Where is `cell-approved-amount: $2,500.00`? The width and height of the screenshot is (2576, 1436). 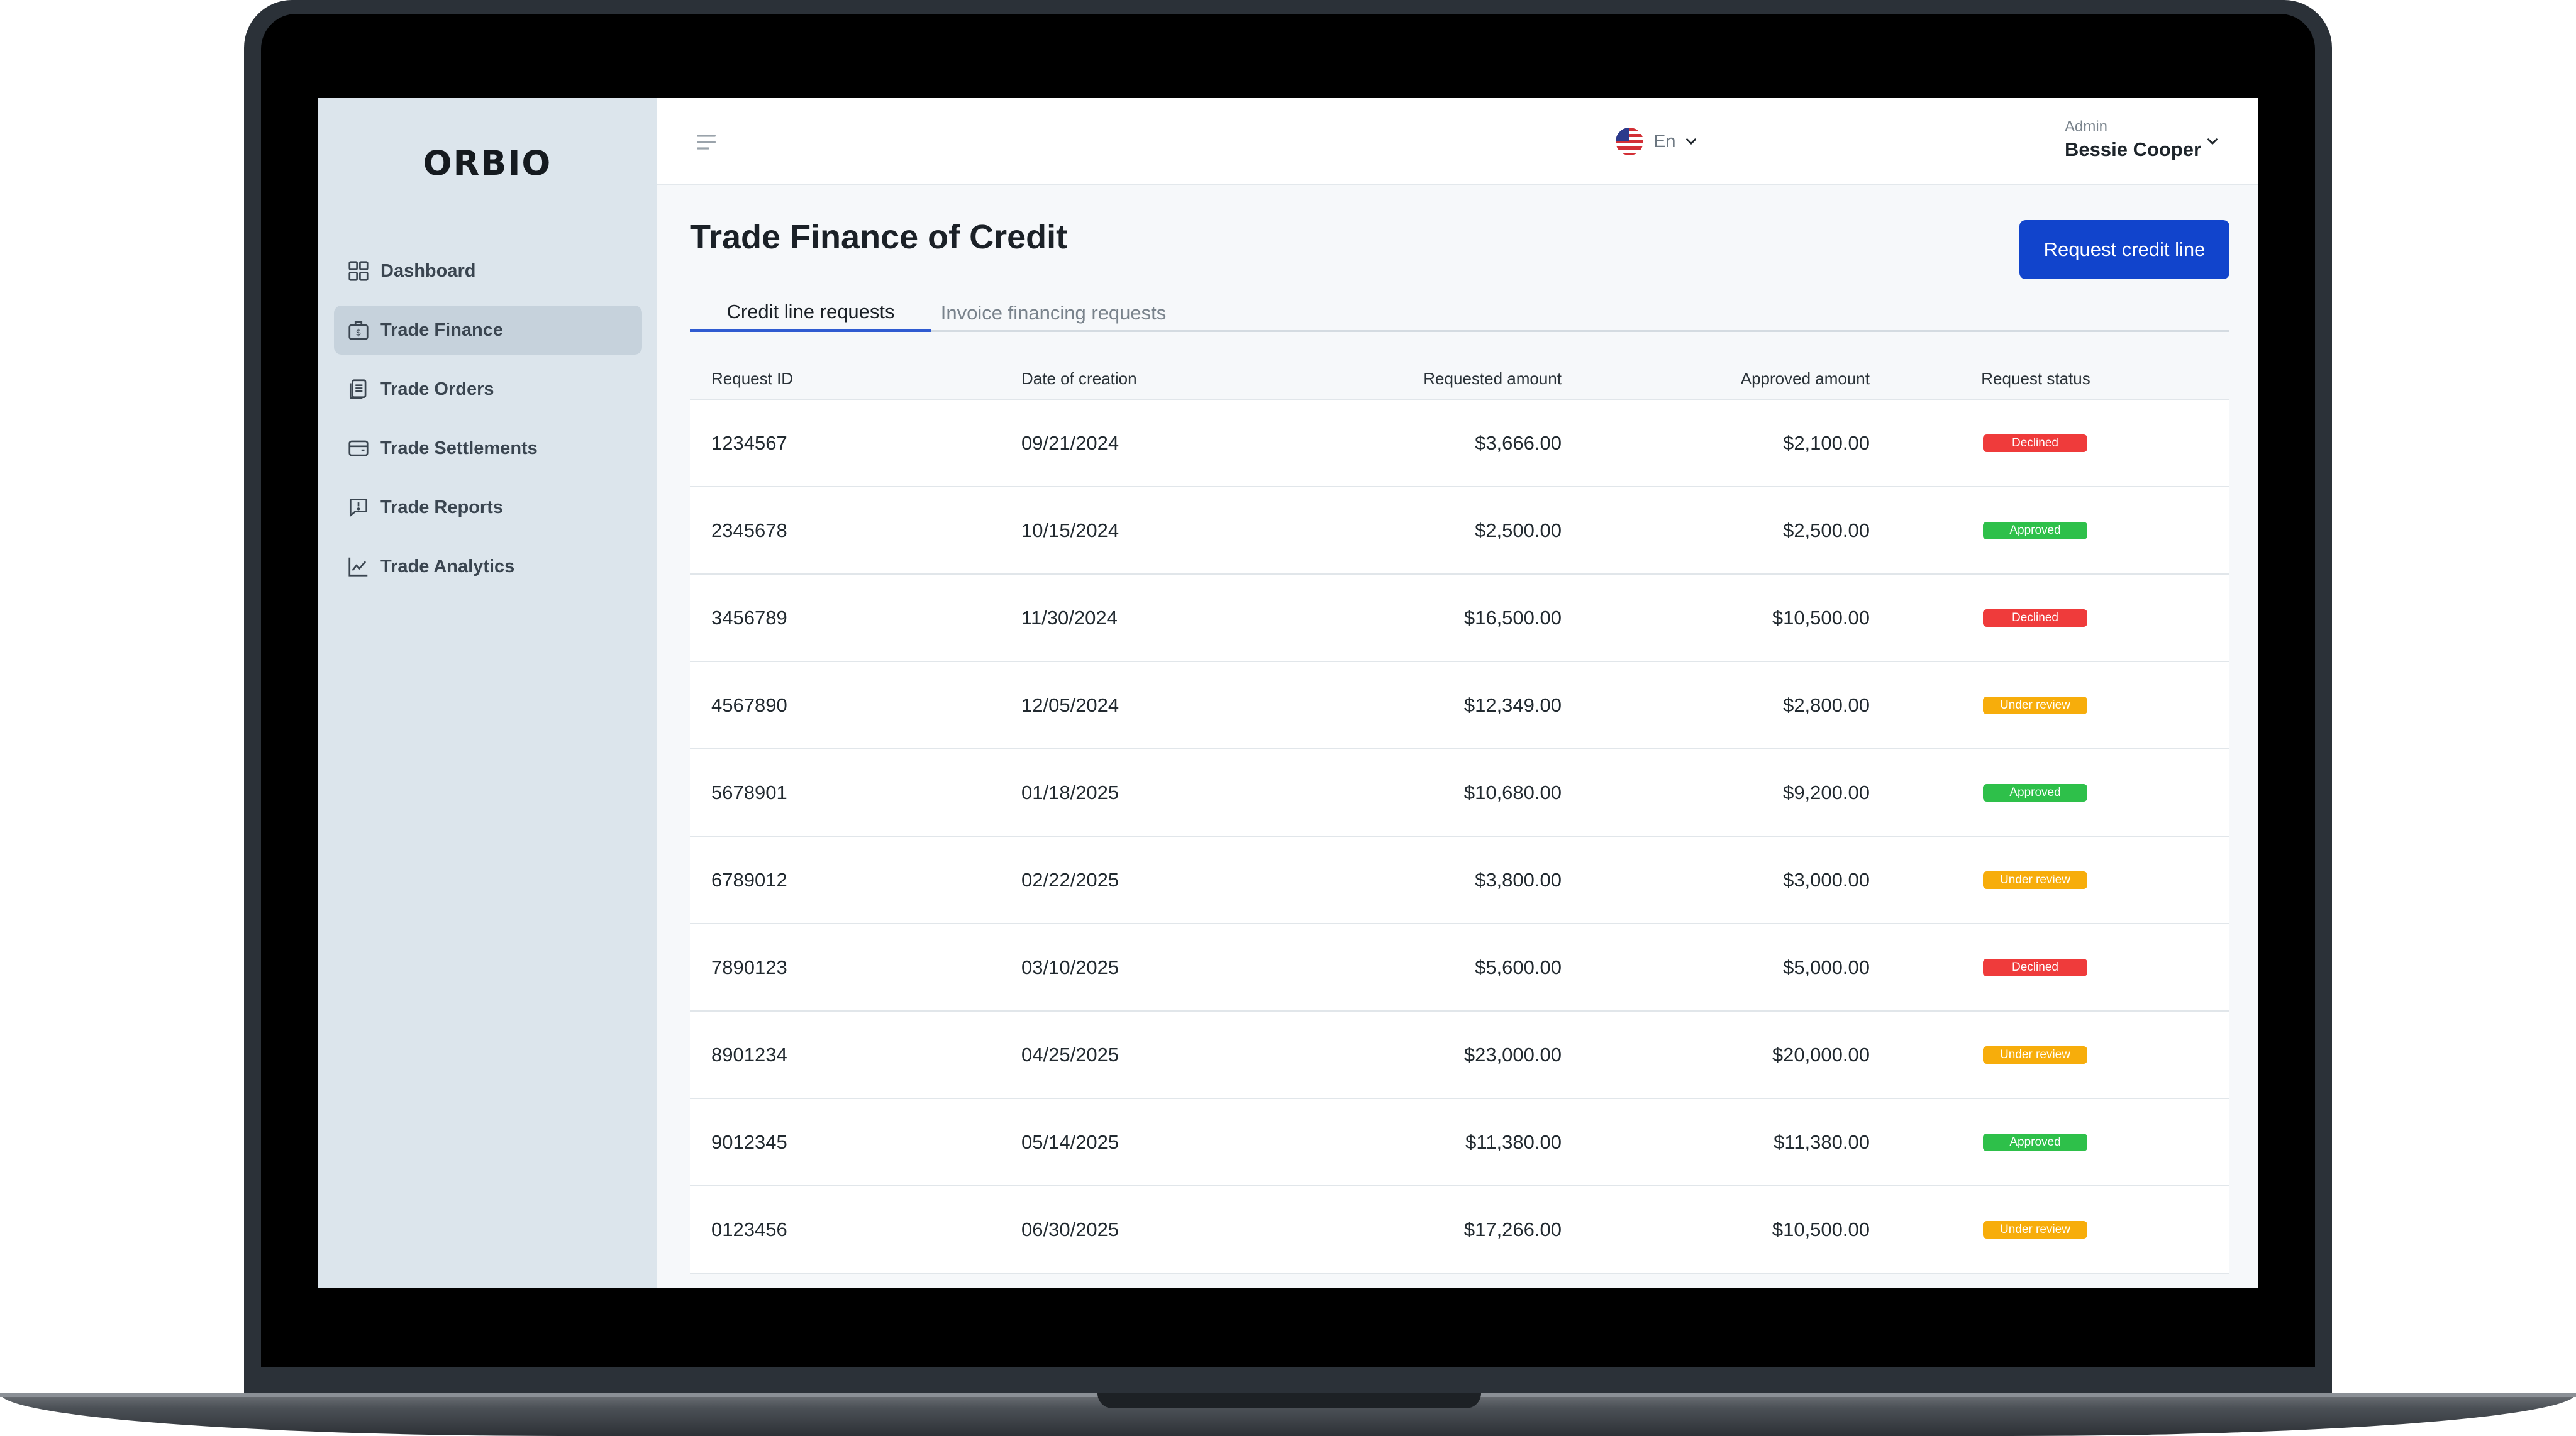
cell-approved-amount: $2,500.00 is located at coordinates (1826, 530).